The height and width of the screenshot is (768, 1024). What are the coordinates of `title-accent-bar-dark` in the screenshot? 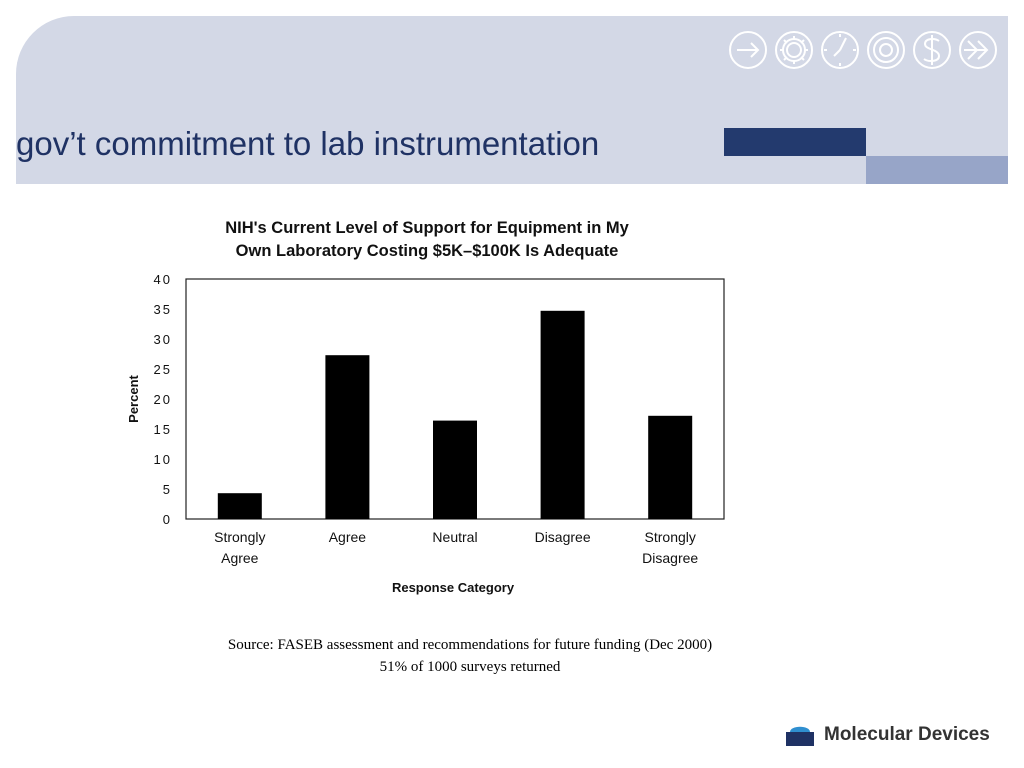 It's located at (795, 142).